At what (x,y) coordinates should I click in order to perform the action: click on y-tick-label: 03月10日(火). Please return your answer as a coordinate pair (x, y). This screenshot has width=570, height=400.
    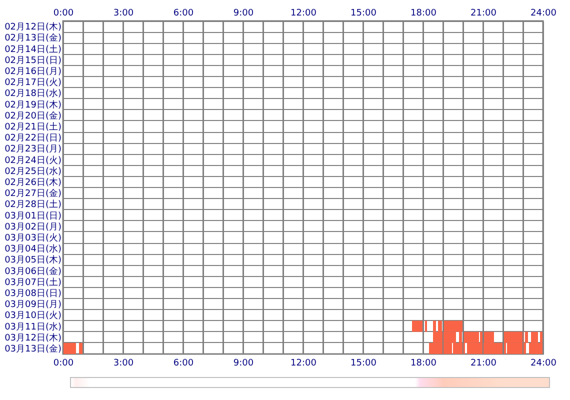
    Looking at the image, I should click on (33, 316).